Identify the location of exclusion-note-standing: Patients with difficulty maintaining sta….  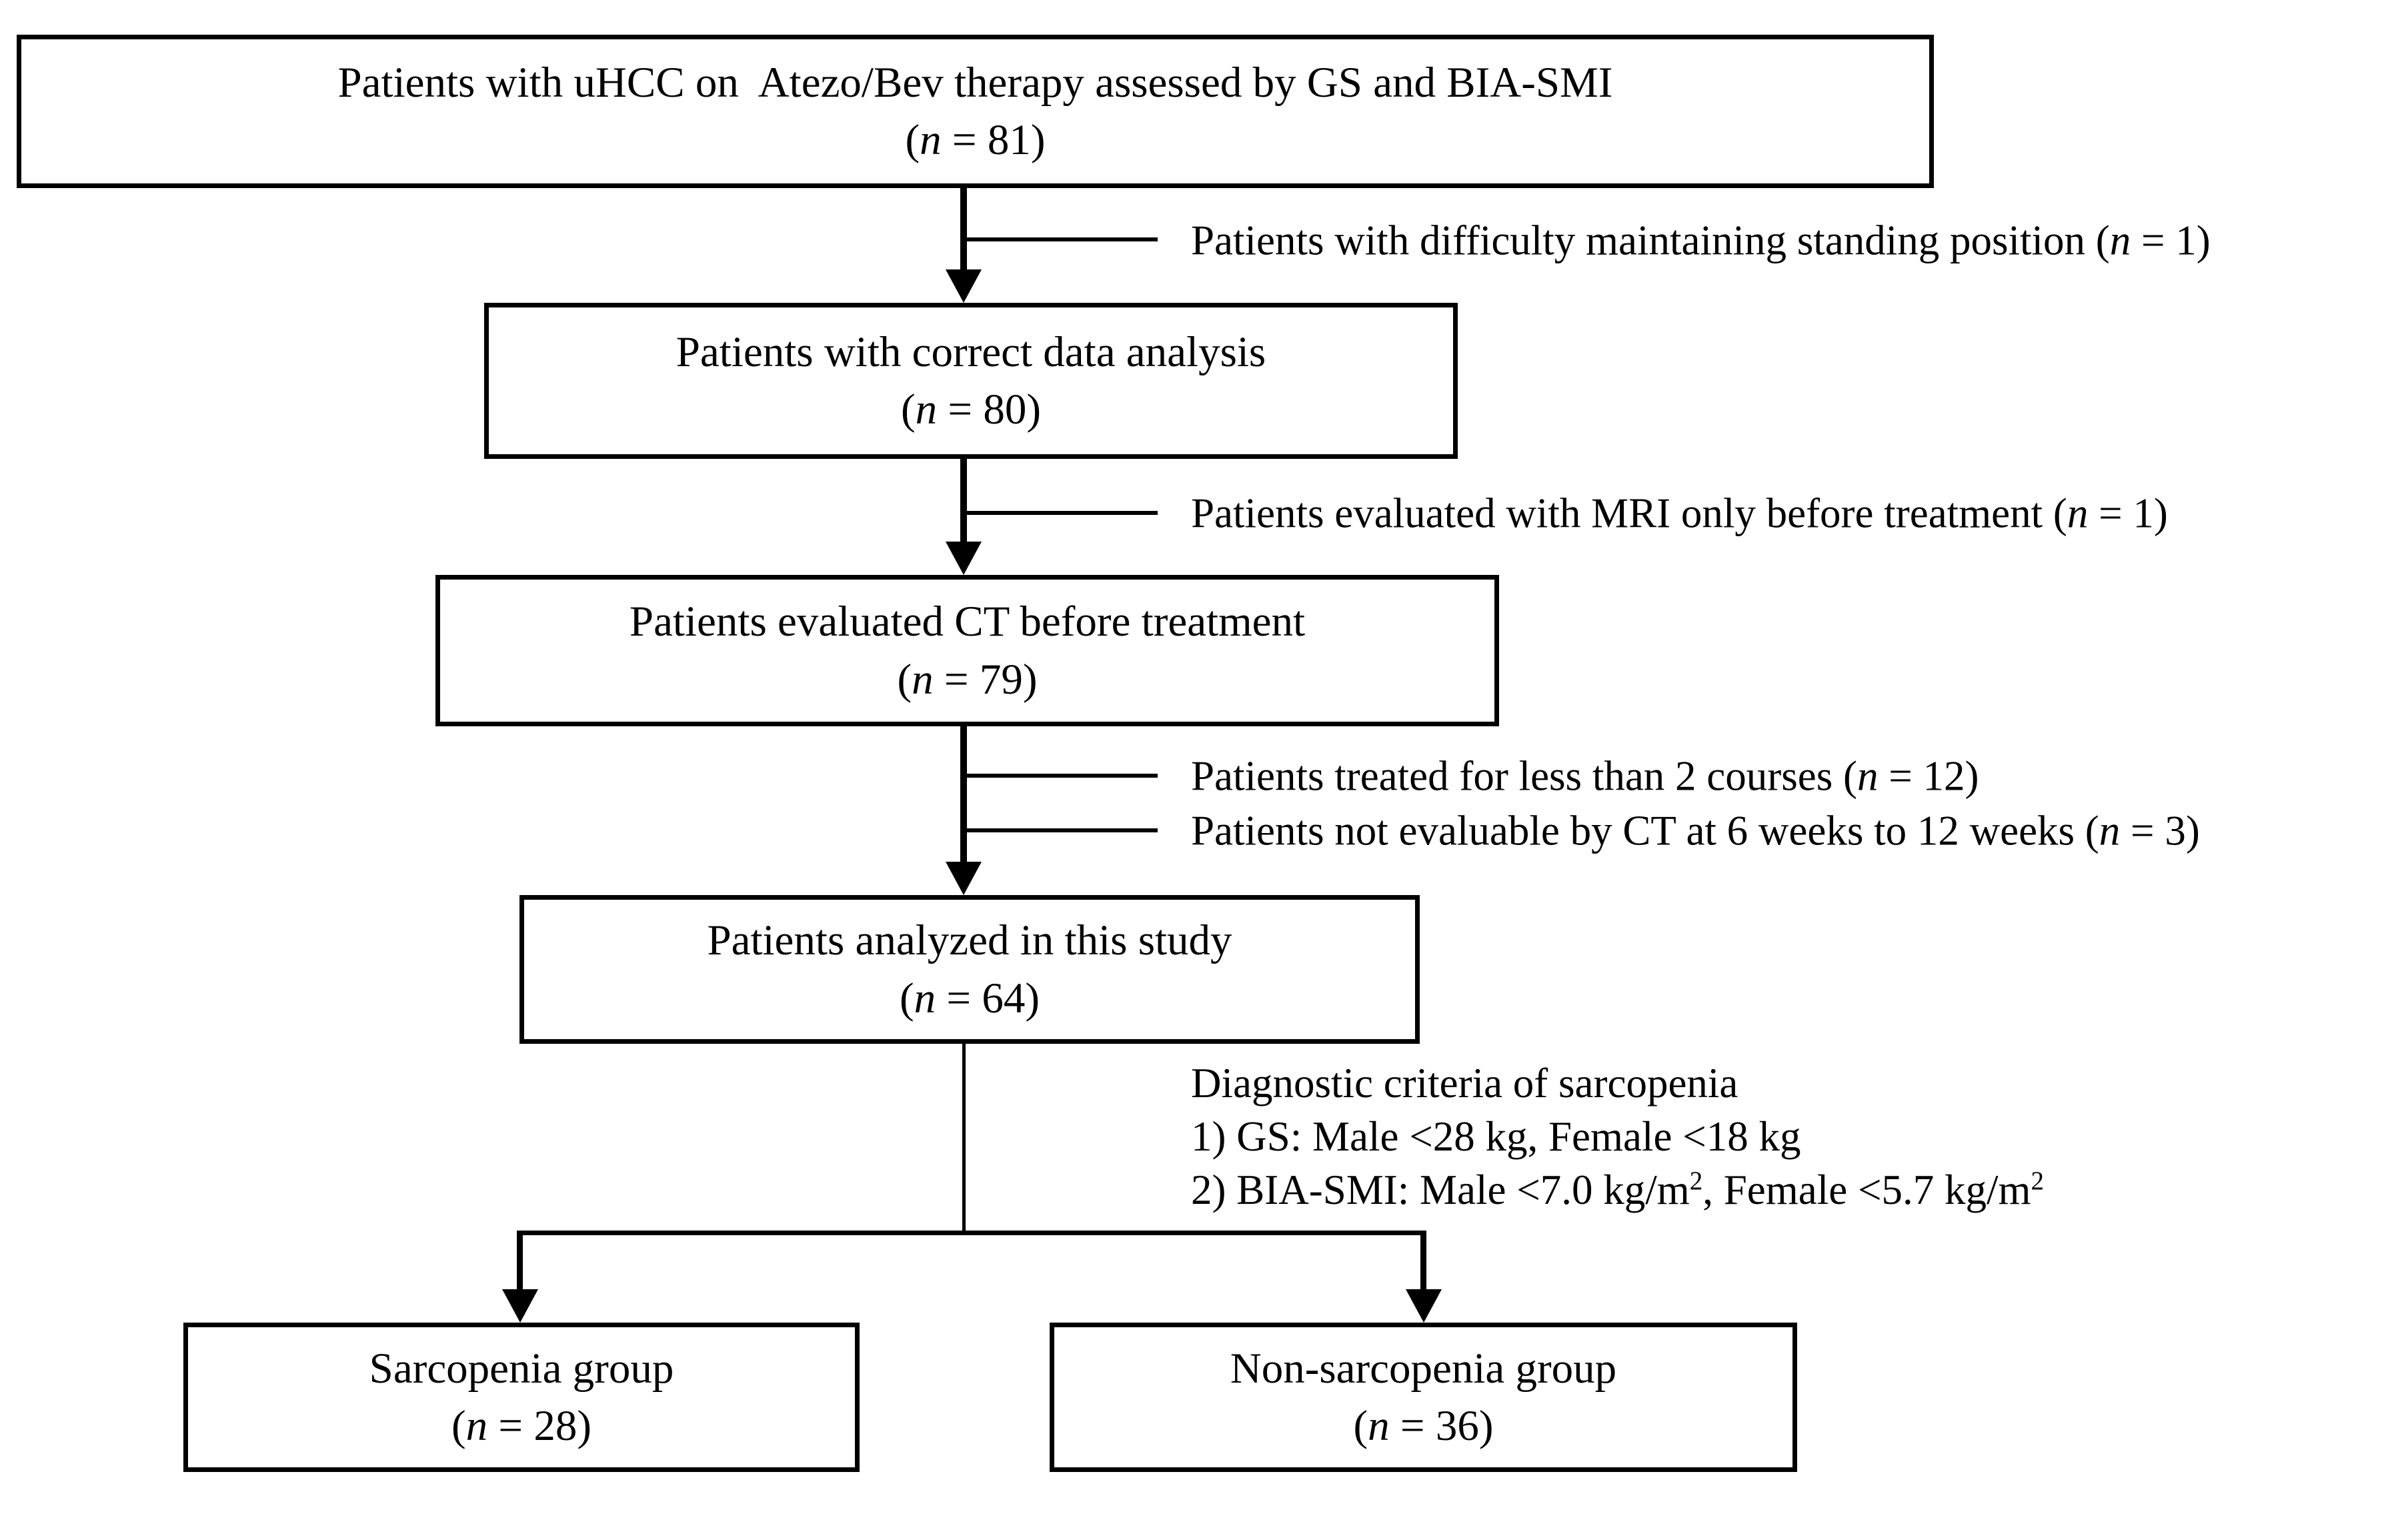
(1701, 240).